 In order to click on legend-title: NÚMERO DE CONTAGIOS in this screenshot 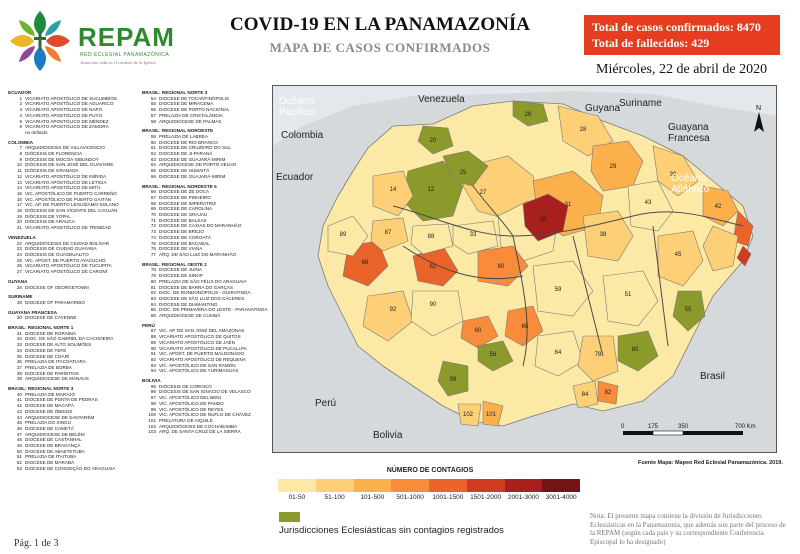, I will do `click(430, 470)`.